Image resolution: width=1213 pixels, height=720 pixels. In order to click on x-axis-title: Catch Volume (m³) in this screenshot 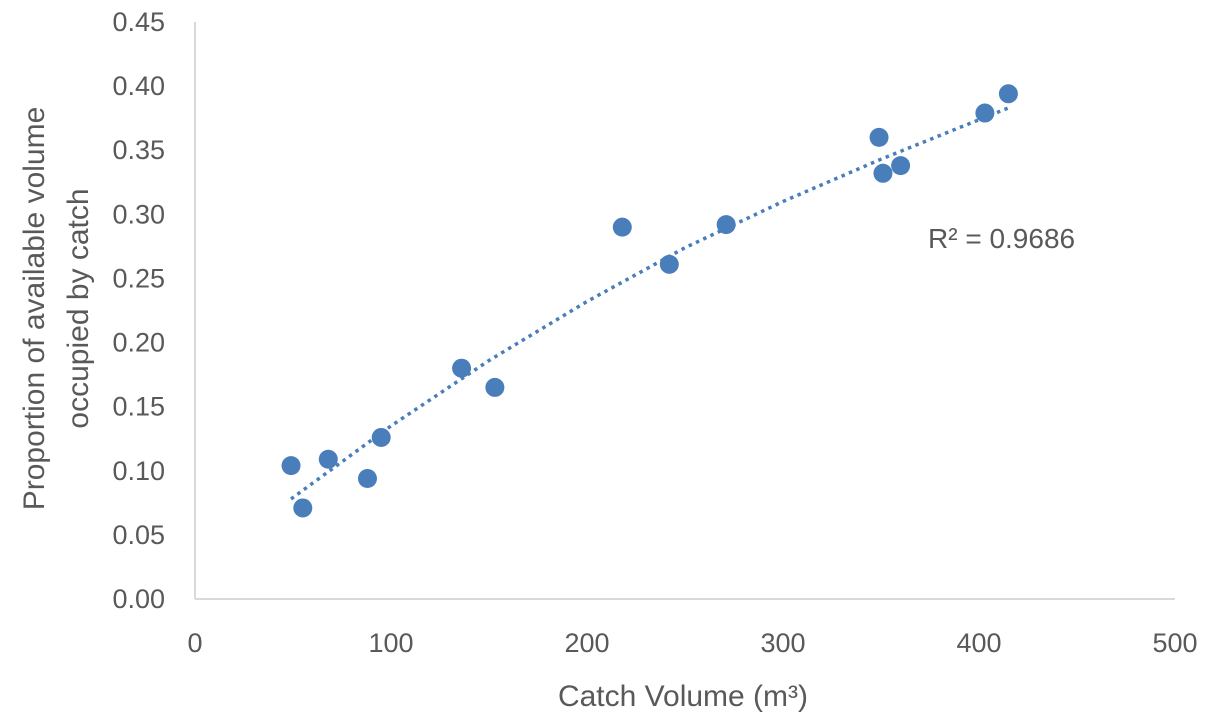, I will do `click(683, 696)`.